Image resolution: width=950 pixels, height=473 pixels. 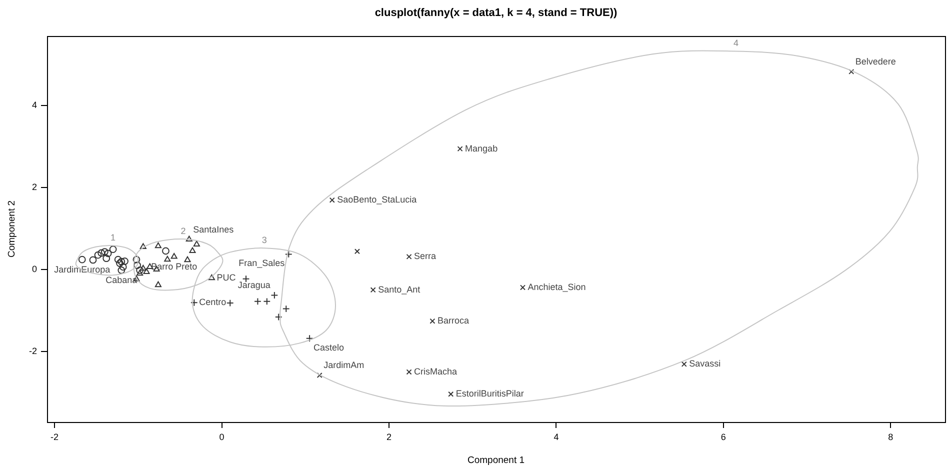 What do you see at coordinates (344, 365) in the screenshot?
I see `annotation: JardimAm` at bounding box center [344, 365].